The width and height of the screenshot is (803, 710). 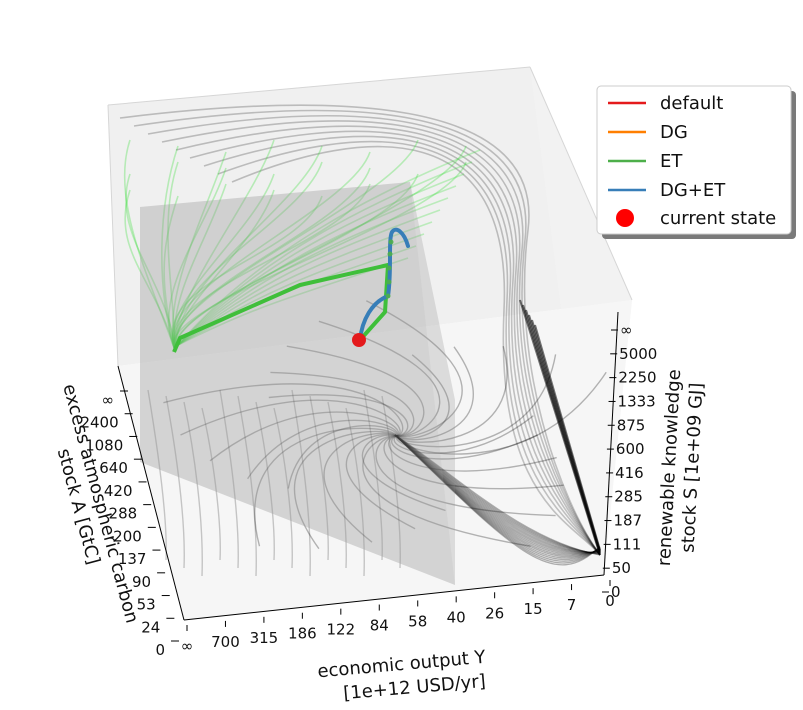 I want to click on trajectory-et, so click(x=281, y=308).